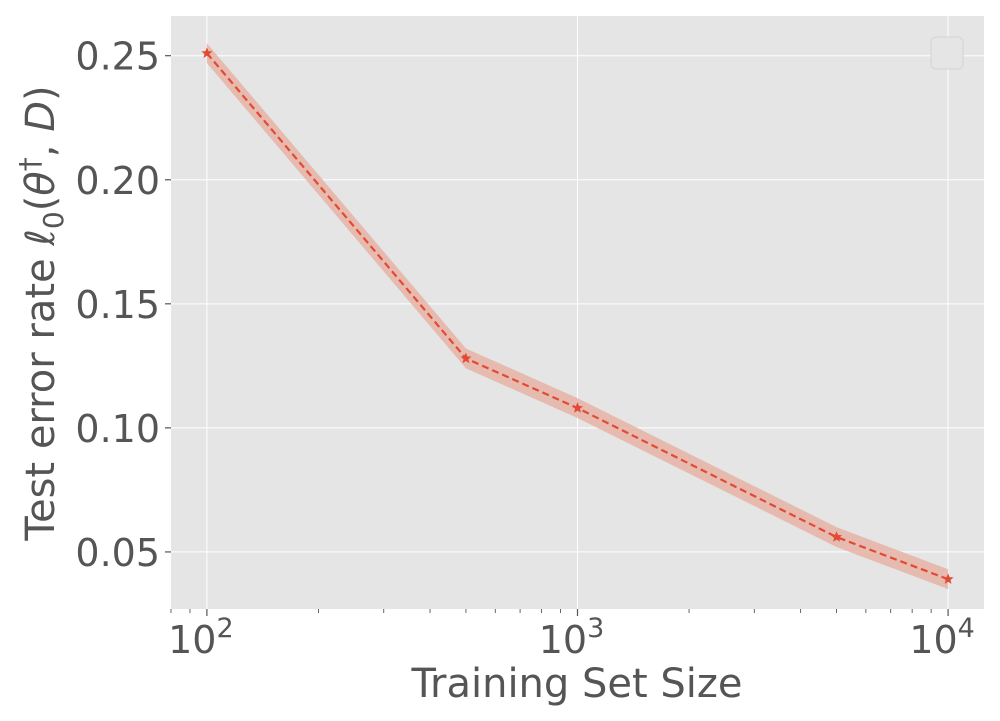 The width and height of the screenshot is (1000, 721). What do you see at coordinates (41, 238) in the screenshot?
I see `y-axis-label-ell: ℓ` at bounding box center [41, 238].